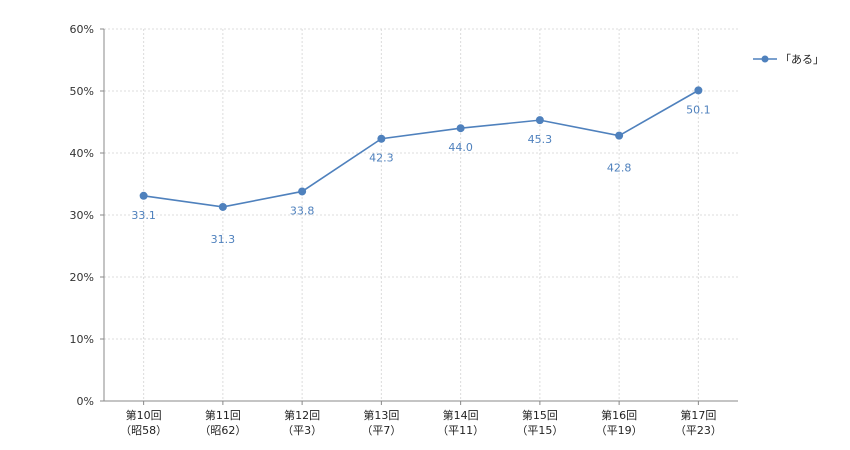 Image resolution: width=850 pixels, height=450 pixels. I want to click on y-tick-label: 10%, so click(82, 339).